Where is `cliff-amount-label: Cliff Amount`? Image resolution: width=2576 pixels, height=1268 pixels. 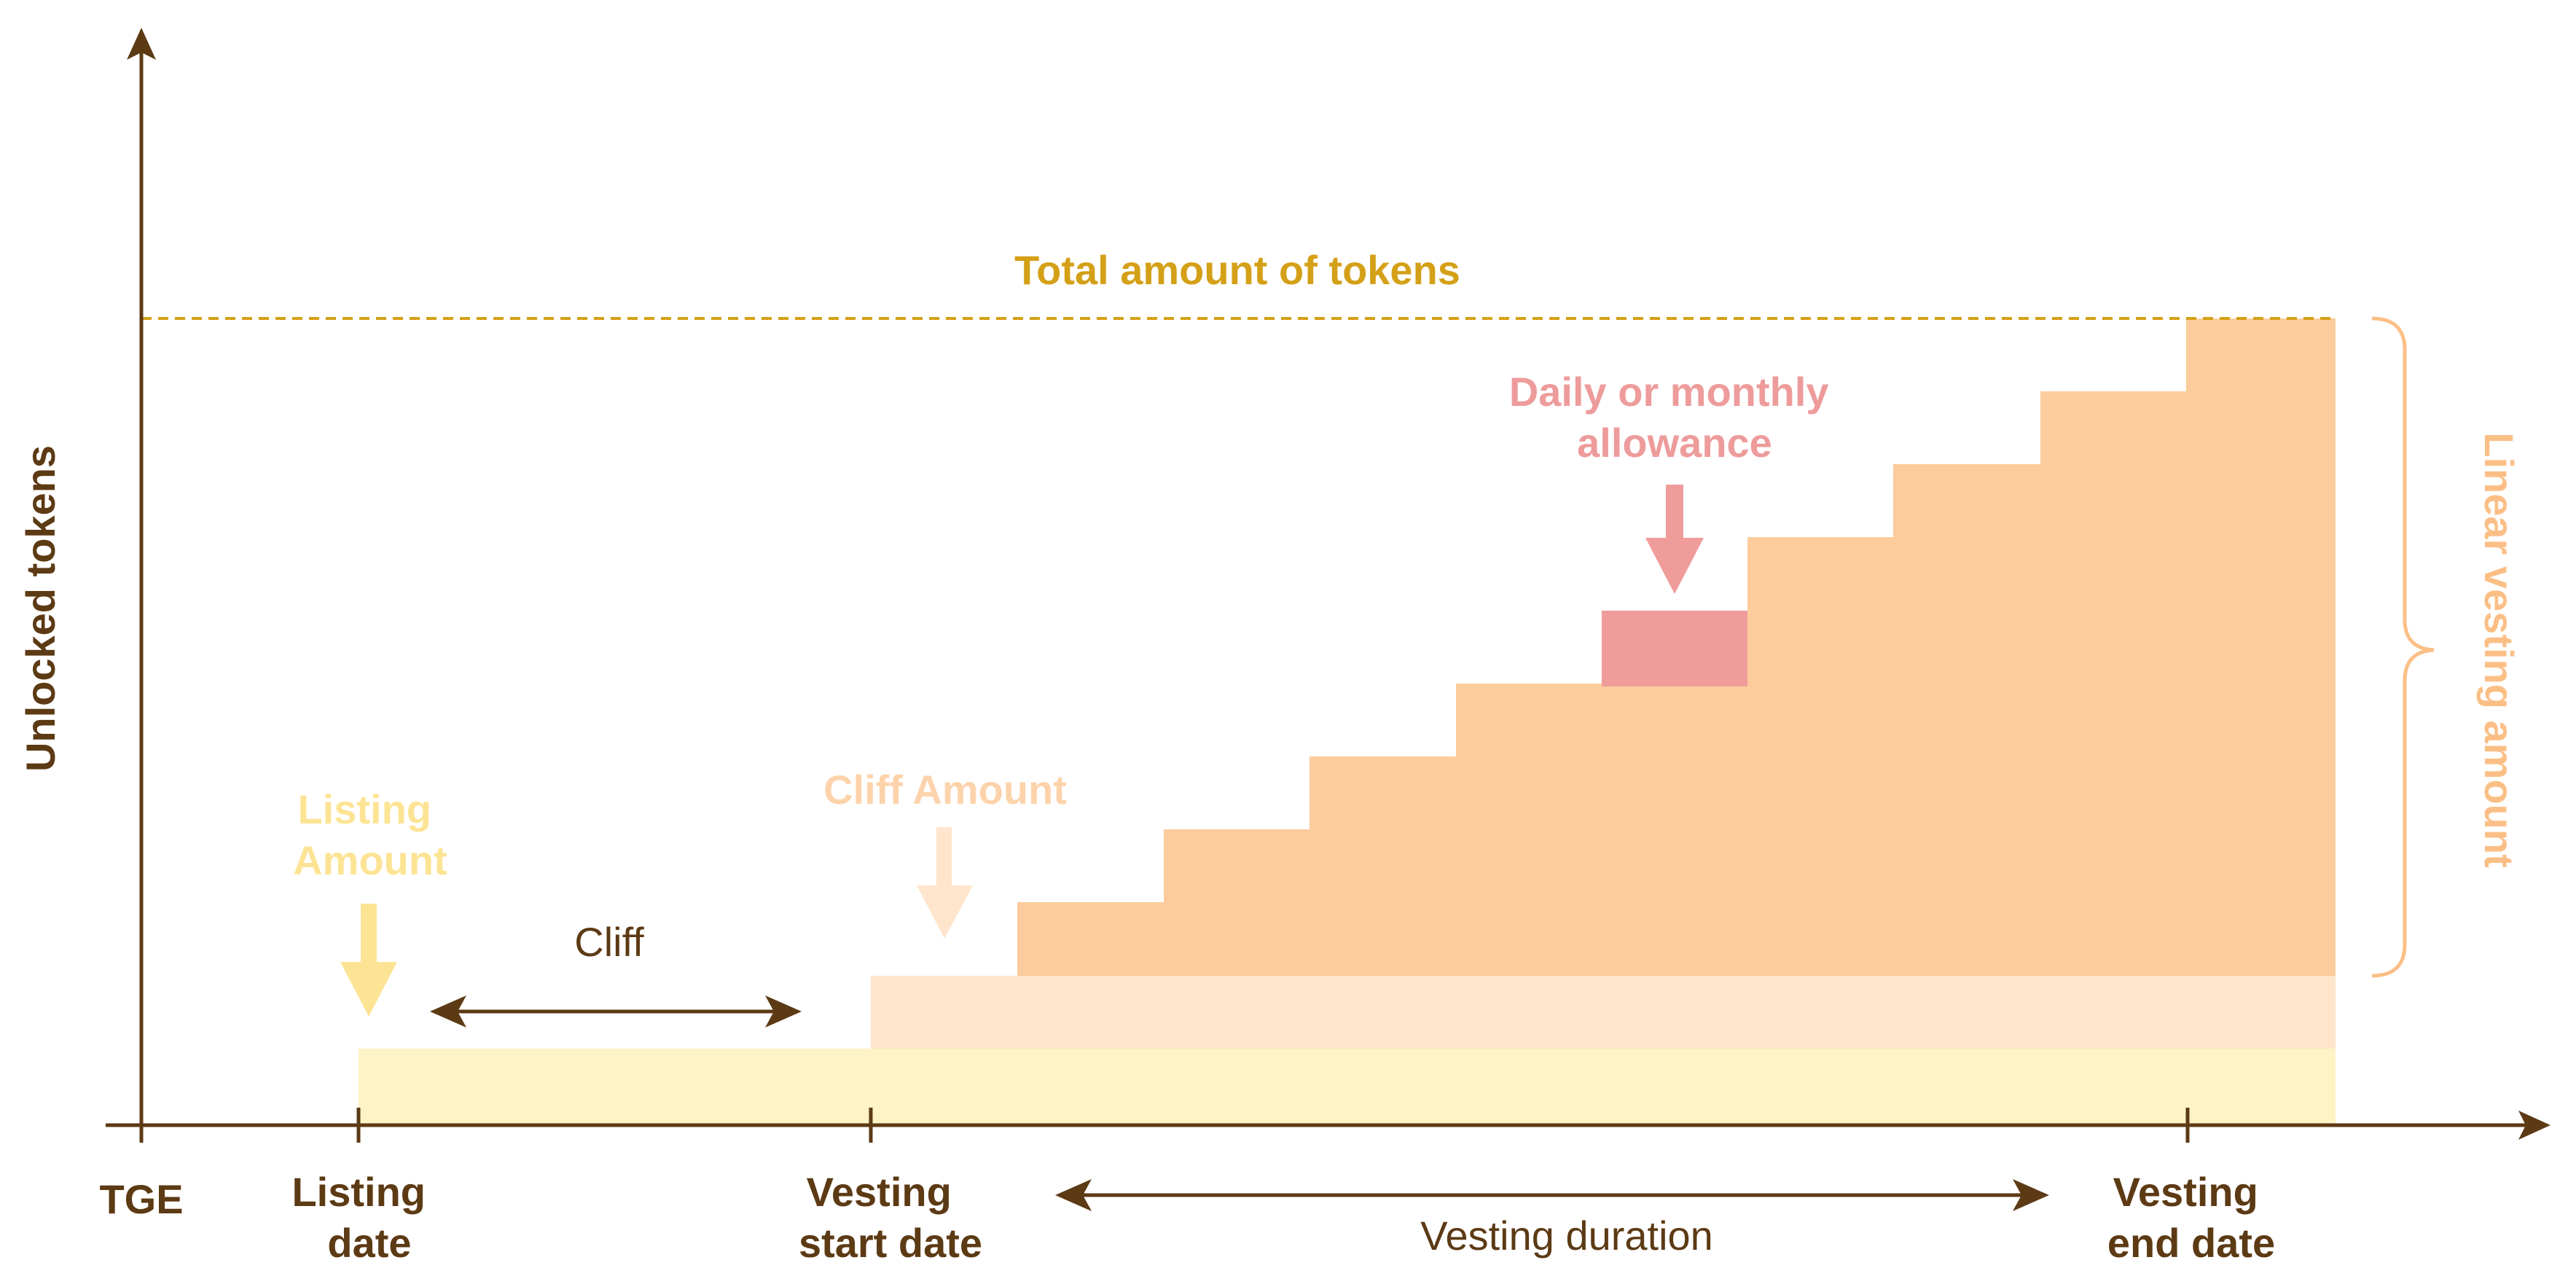 cliff-amount-label: Cliff Amount is located at coordinates (945, 790).